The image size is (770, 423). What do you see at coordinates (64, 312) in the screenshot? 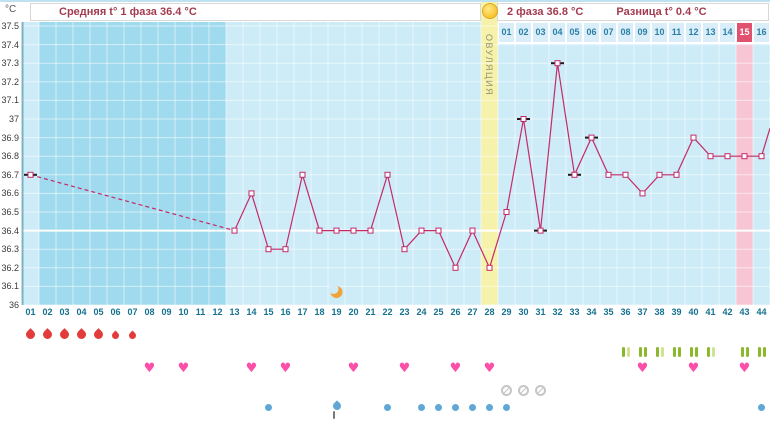
I see `day-number: 03` at bounding box center [64, 312].